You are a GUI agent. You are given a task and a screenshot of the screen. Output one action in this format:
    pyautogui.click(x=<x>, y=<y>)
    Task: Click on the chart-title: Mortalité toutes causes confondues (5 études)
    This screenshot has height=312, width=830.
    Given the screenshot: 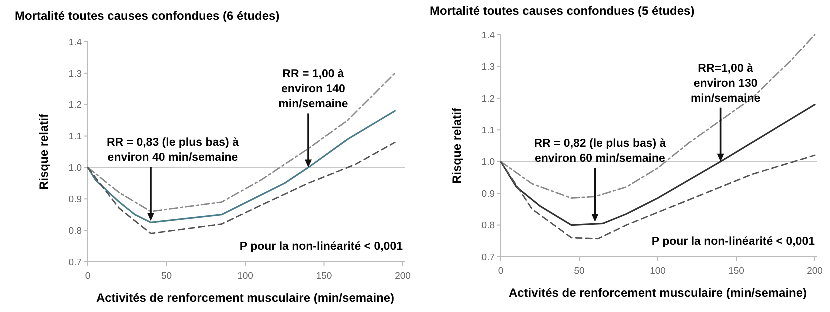 What is the action you would take?
    pyautogui.click(x=562, y=11)
    